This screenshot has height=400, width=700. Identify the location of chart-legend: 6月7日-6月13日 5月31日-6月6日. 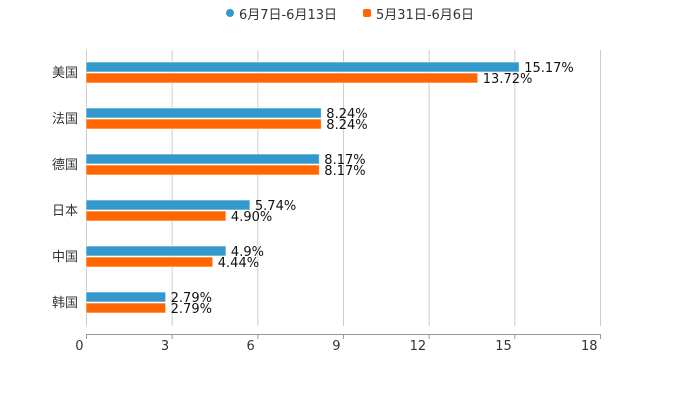
(350, 13).